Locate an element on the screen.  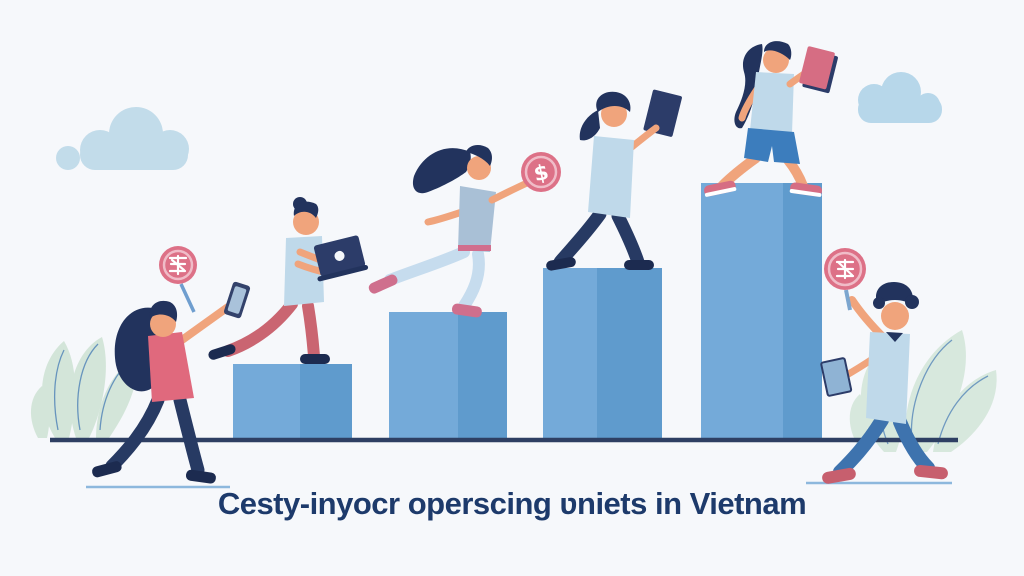
person-with-sign is located at coordinates (884, 383).